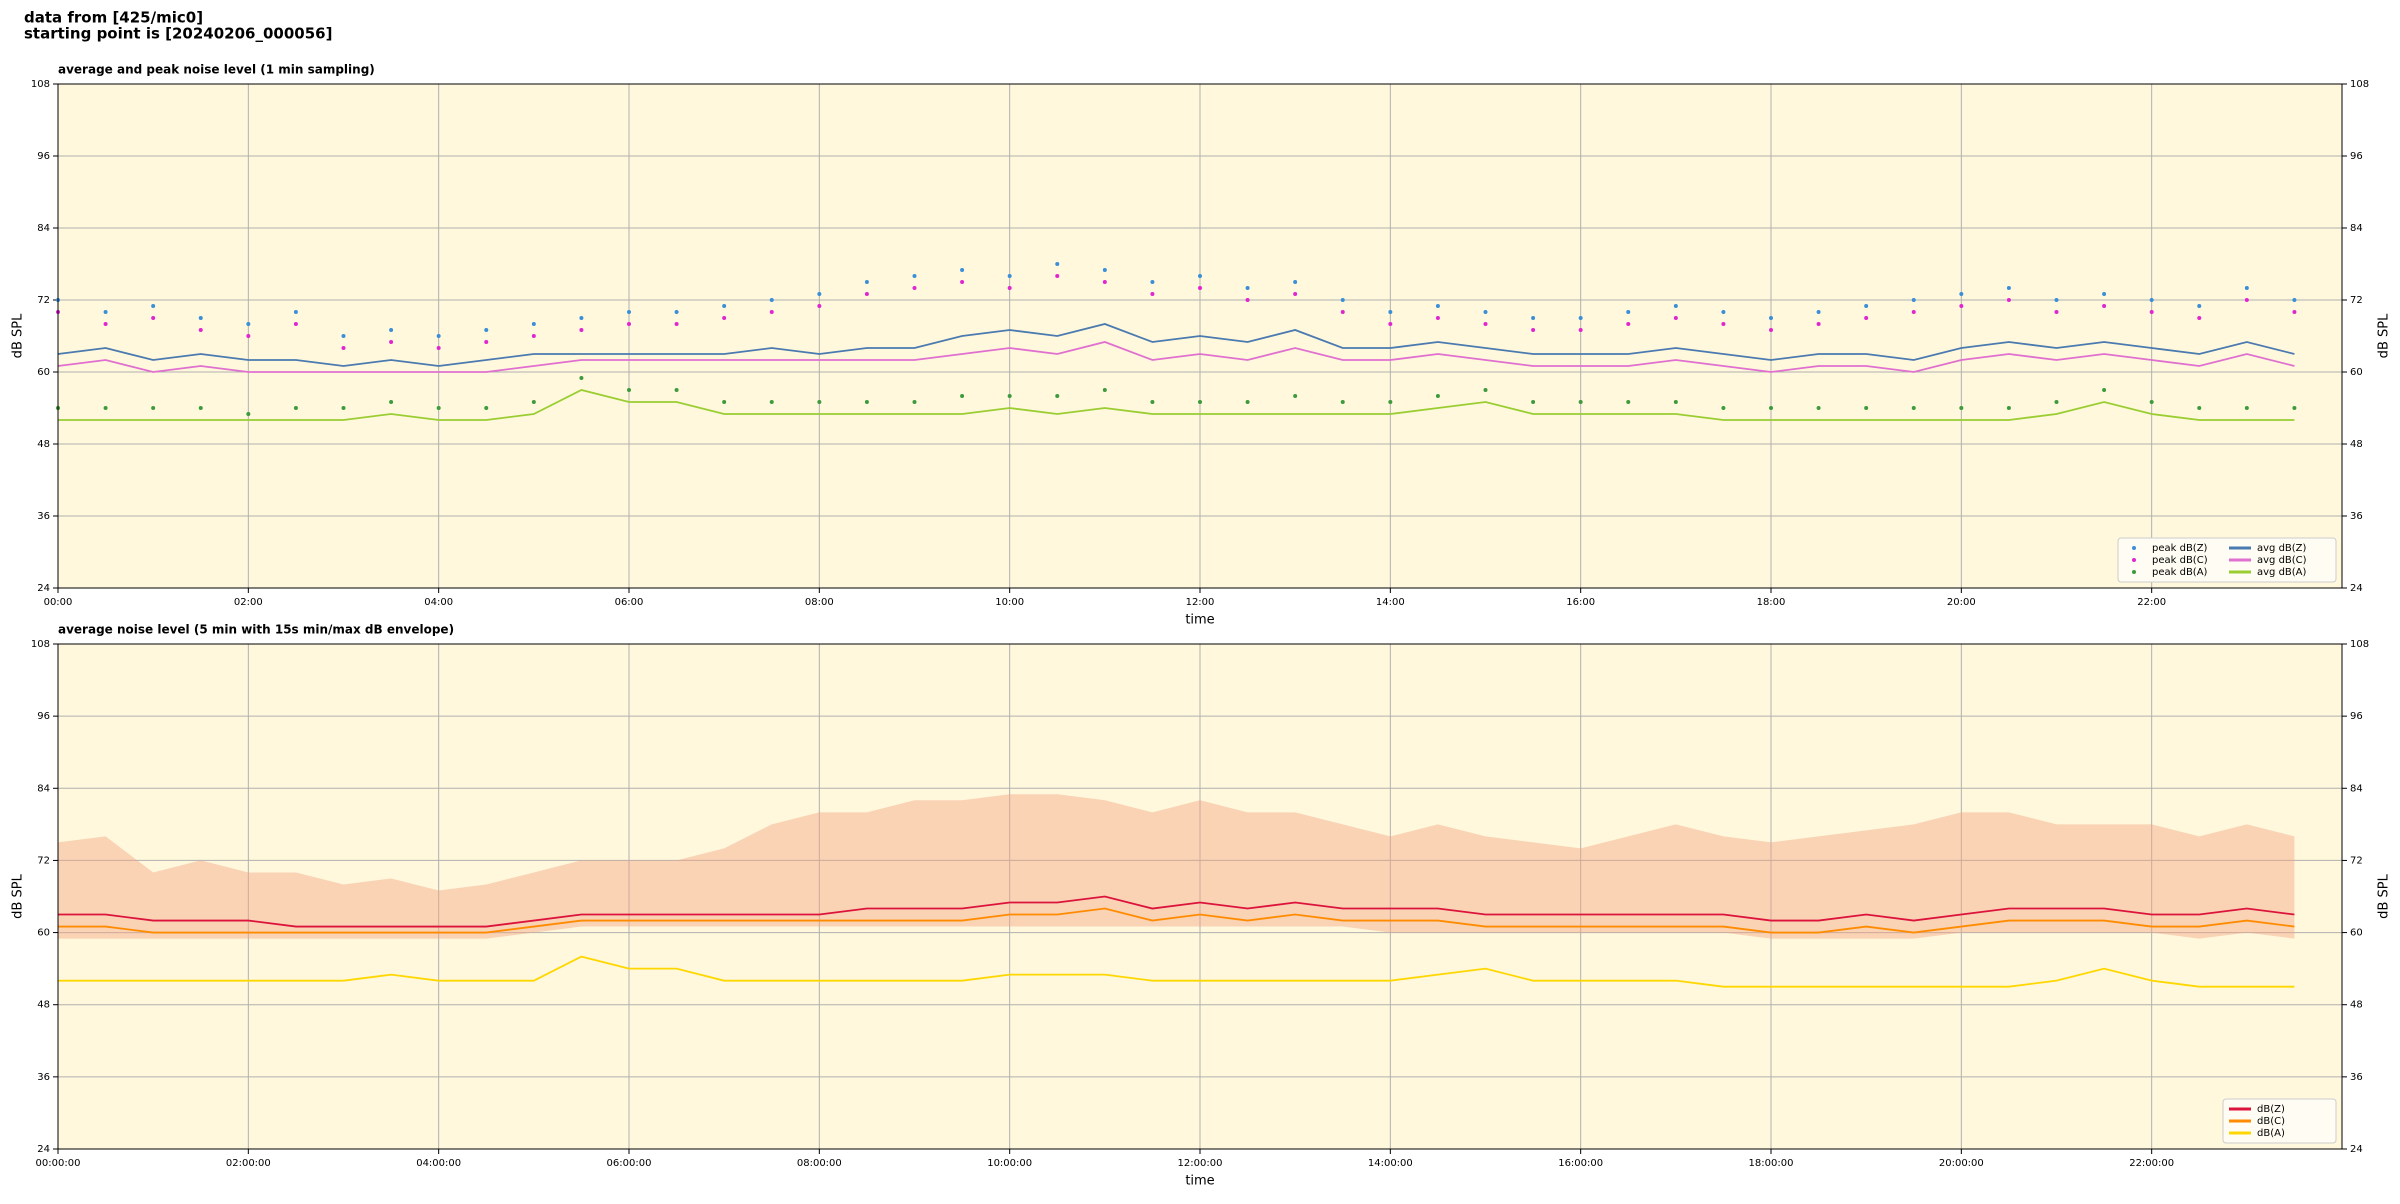 This screenshot has width=2400, height=1204. What do you see at coordinates (43, 1077) in the screenshot?
I see `y-tick-label: 36` at bounding box center [43, 1077].